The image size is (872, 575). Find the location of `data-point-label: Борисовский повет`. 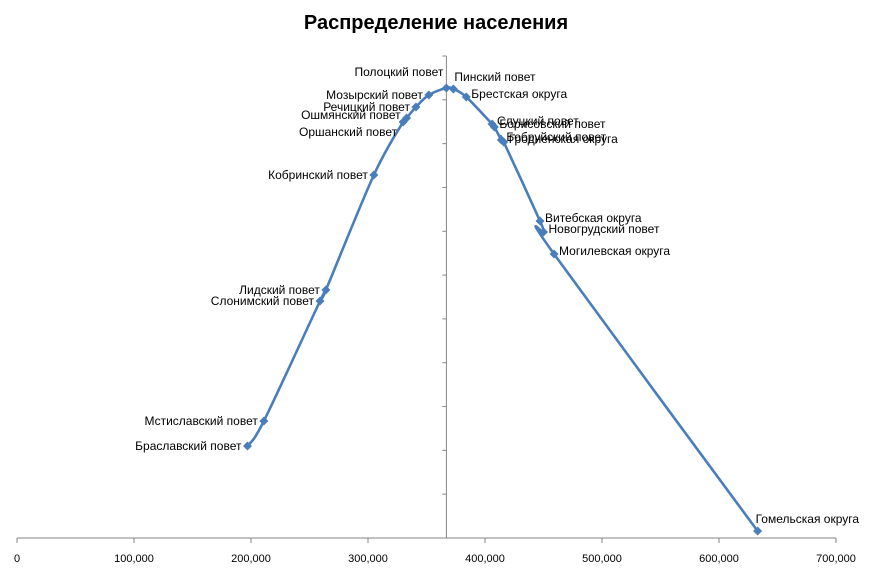

data-point-label: Борисовский повет is located at coordinates (552, 124).